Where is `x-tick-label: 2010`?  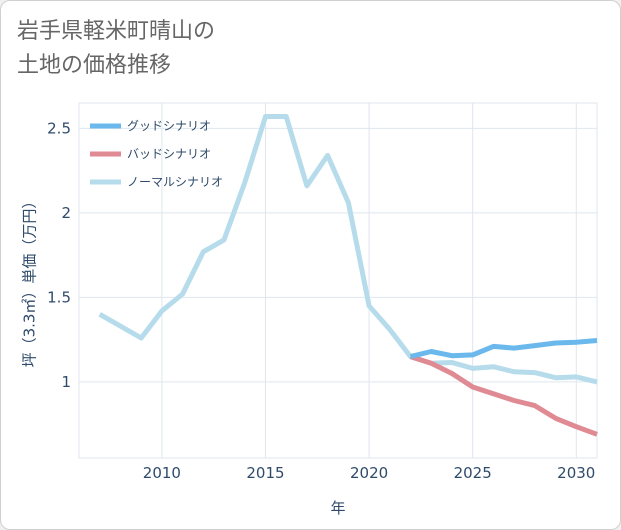
x-tick-label: 2010 is located at coordinates (162, 473).